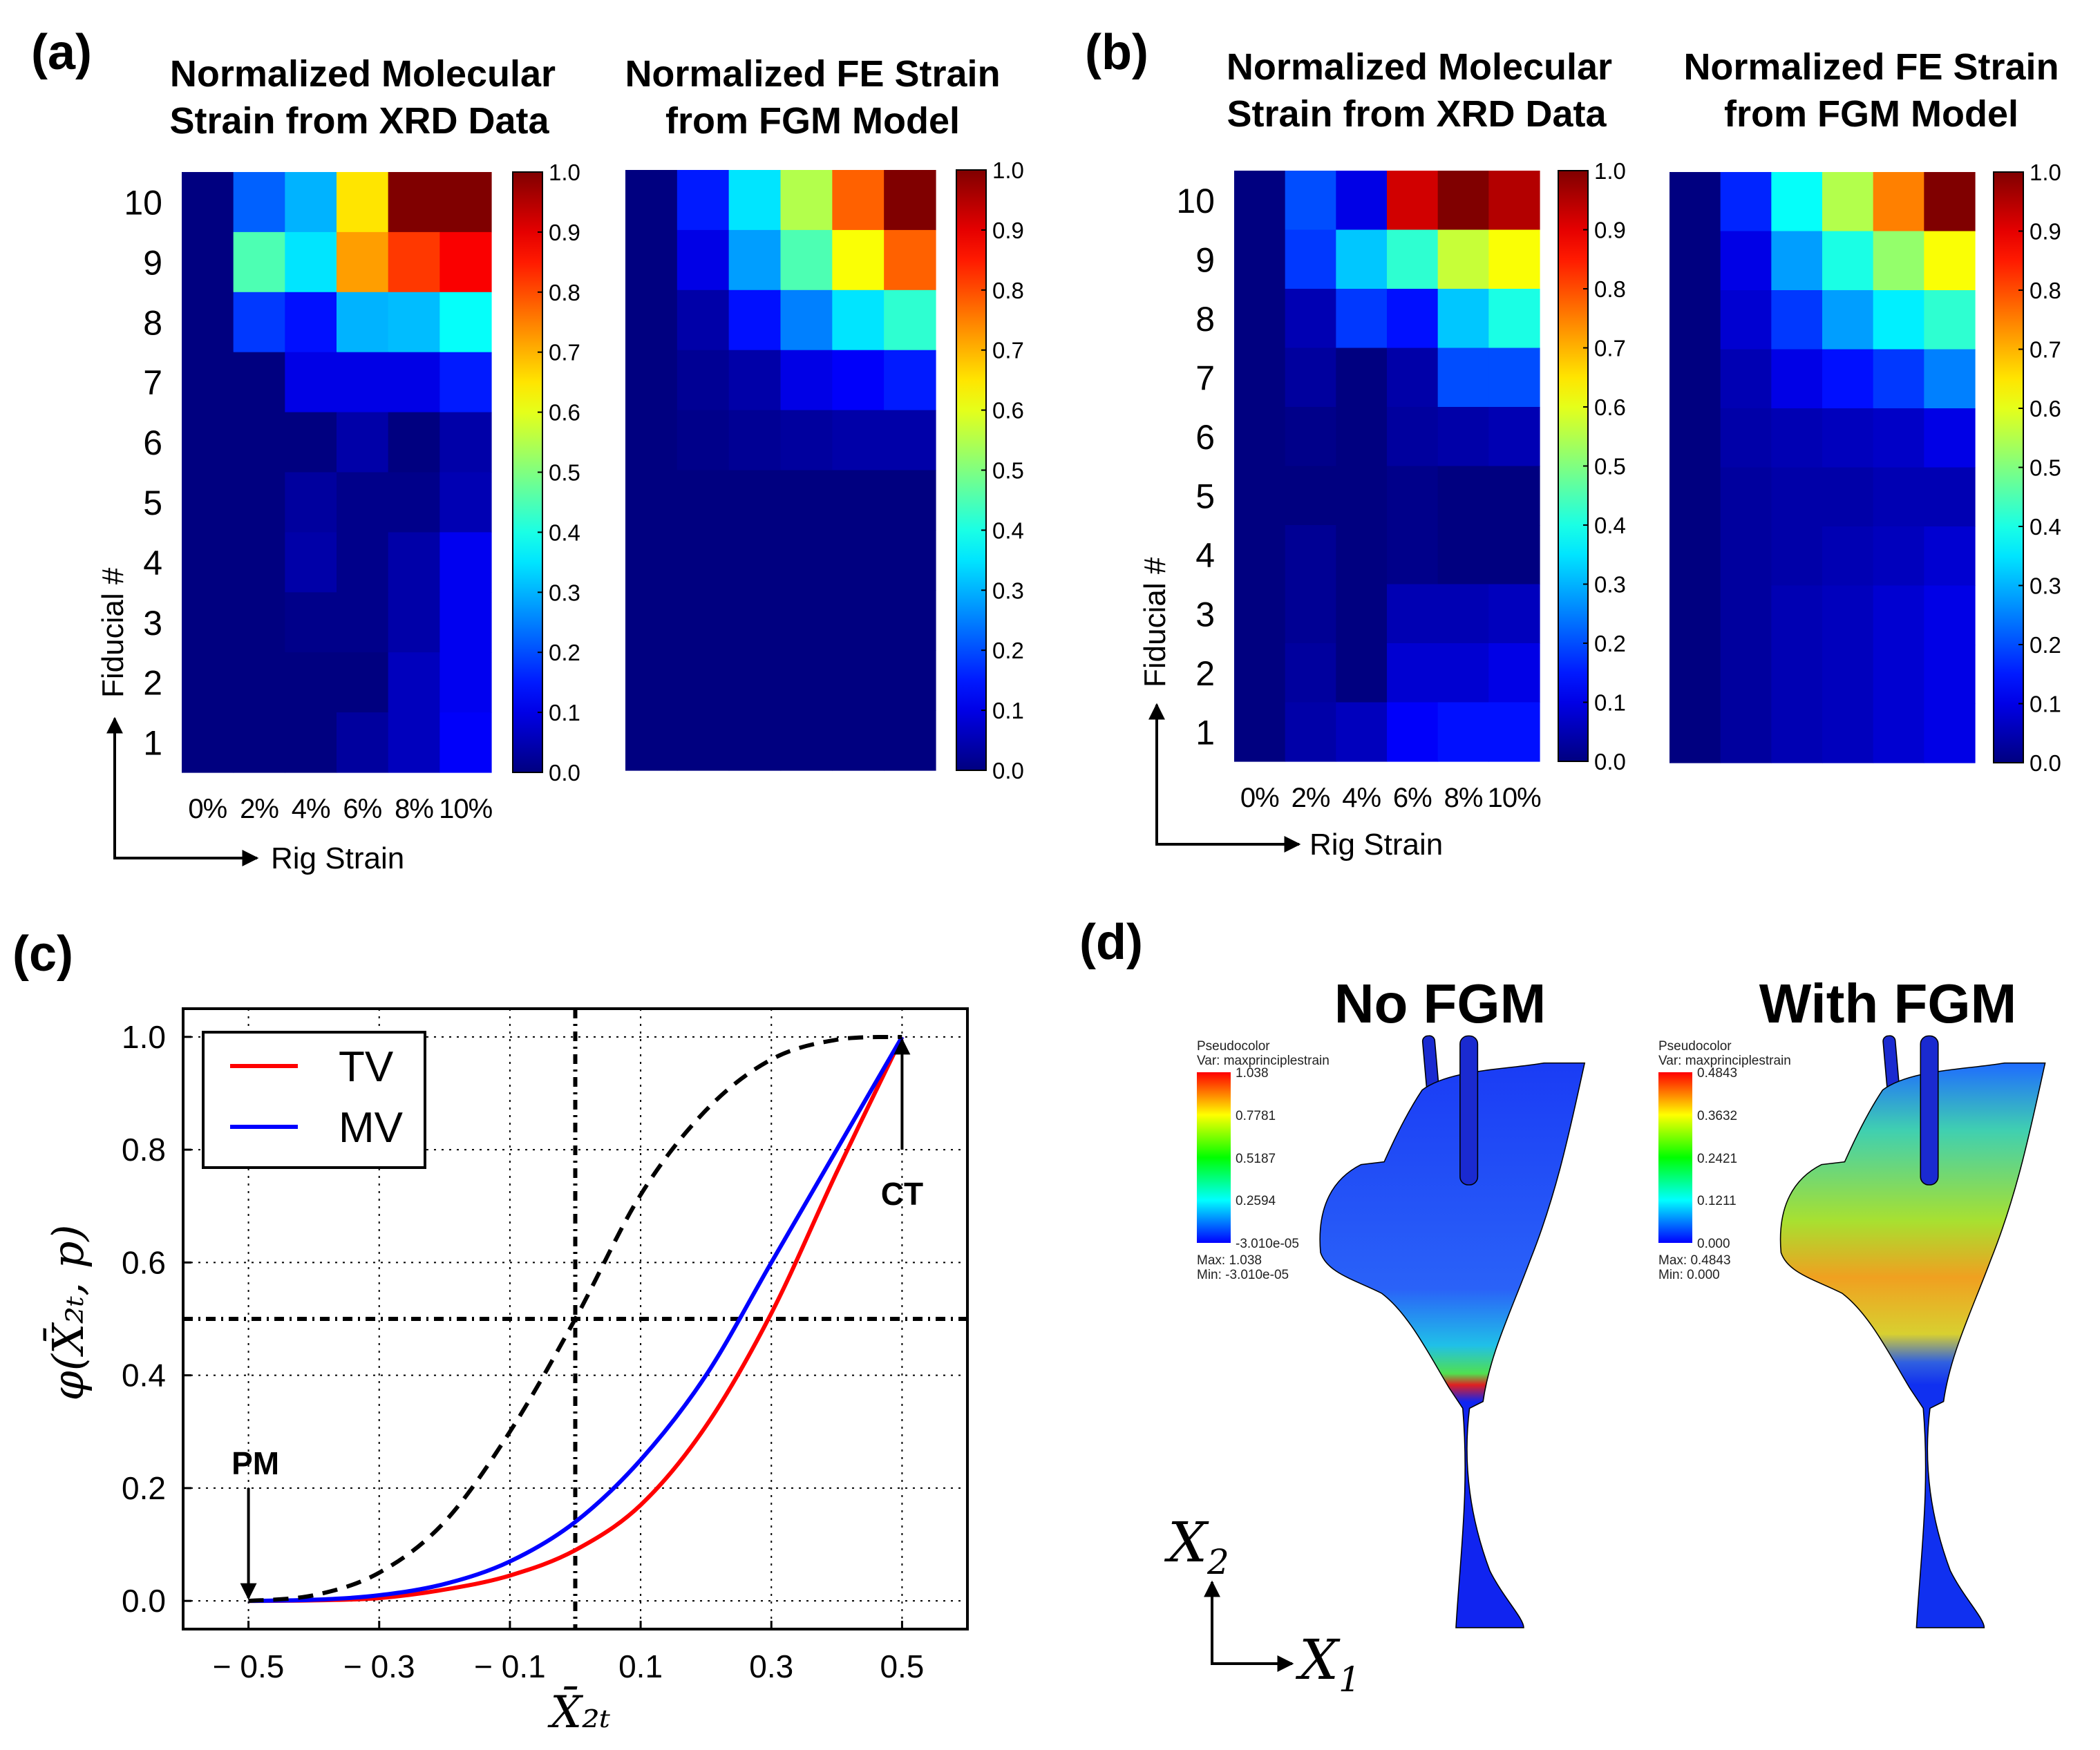 The height and width of the screenshot is (1750, 2100). I want to click on panel-label: (c), so click(42, 954).